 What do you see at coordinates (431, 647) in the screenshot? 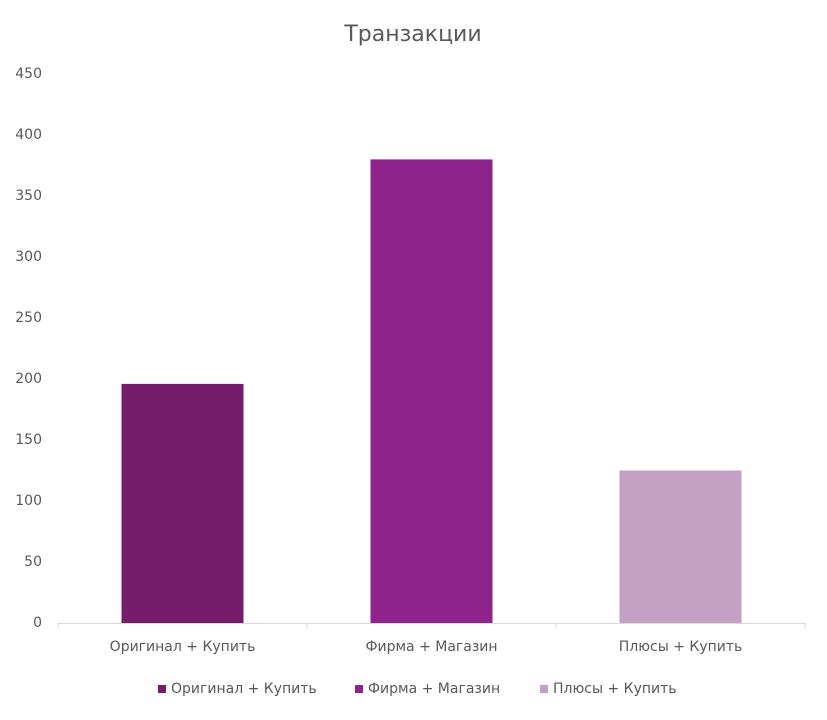
I see `x-tick-label: Фирма + Магазин` at bounding box center [431, 647].